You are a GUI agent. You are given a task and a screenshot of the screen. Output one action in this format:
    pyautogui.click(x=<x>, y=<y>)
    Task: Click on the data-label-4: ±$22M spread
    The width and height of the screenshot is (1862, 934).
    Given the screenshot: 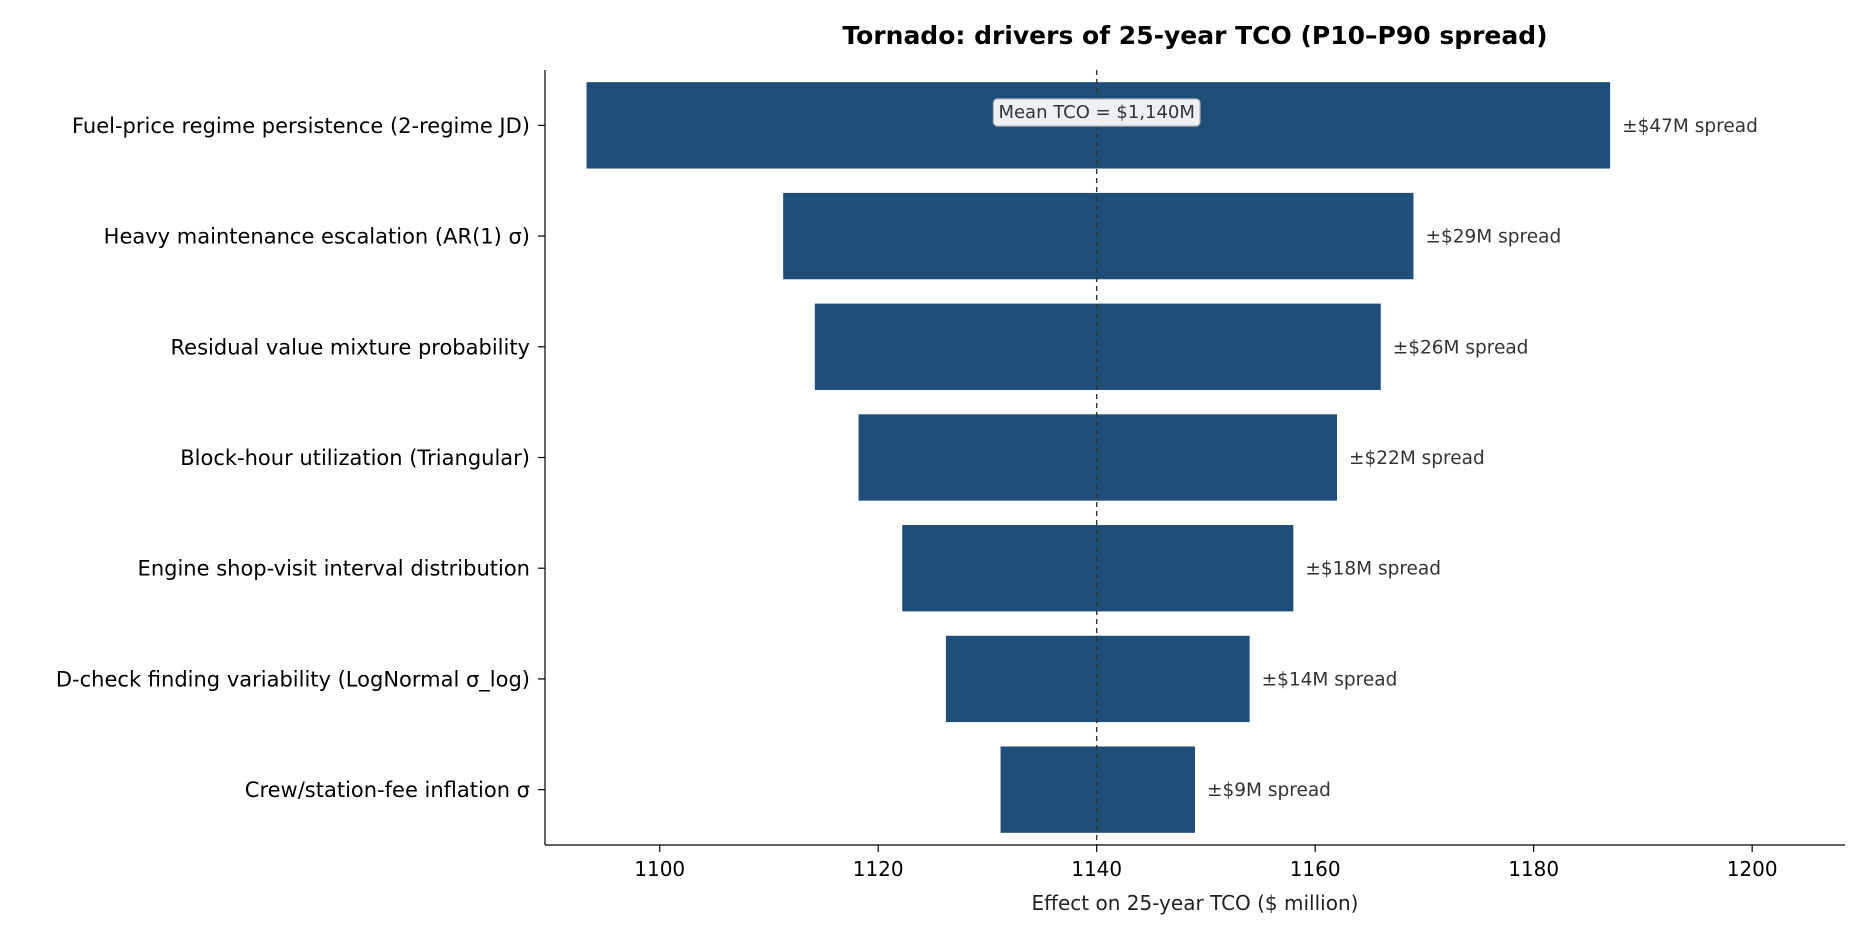 What is the action you would take?
    pyautogui.click(x=1417, y=458)
    